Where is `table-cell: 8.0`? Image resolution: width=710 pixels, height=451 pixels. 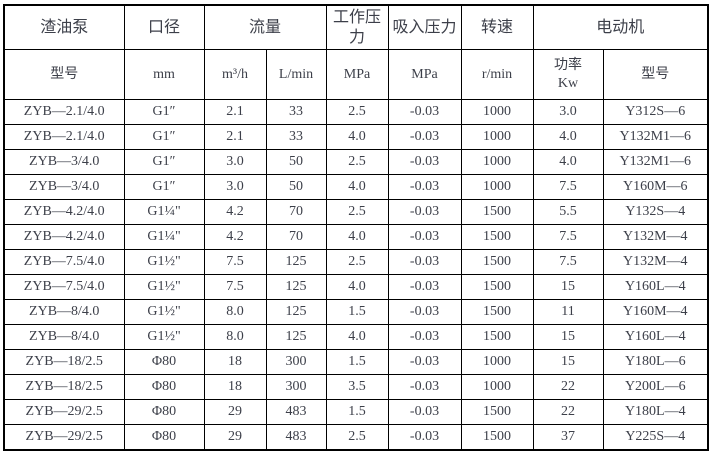
table-cell: 8.0 is located at coordinates (235, 312).